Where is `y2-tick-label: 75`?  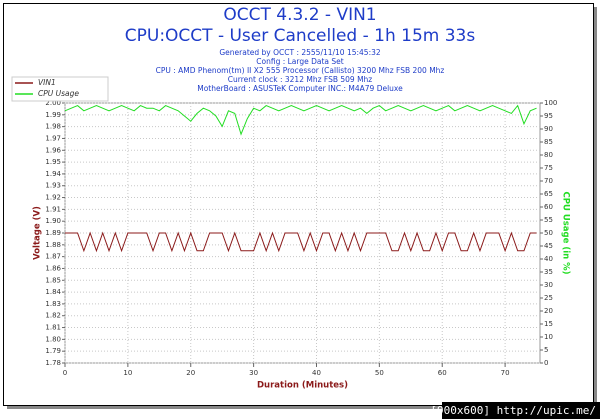 y2-tick-label: 75 is located at coordinates (548, 168).